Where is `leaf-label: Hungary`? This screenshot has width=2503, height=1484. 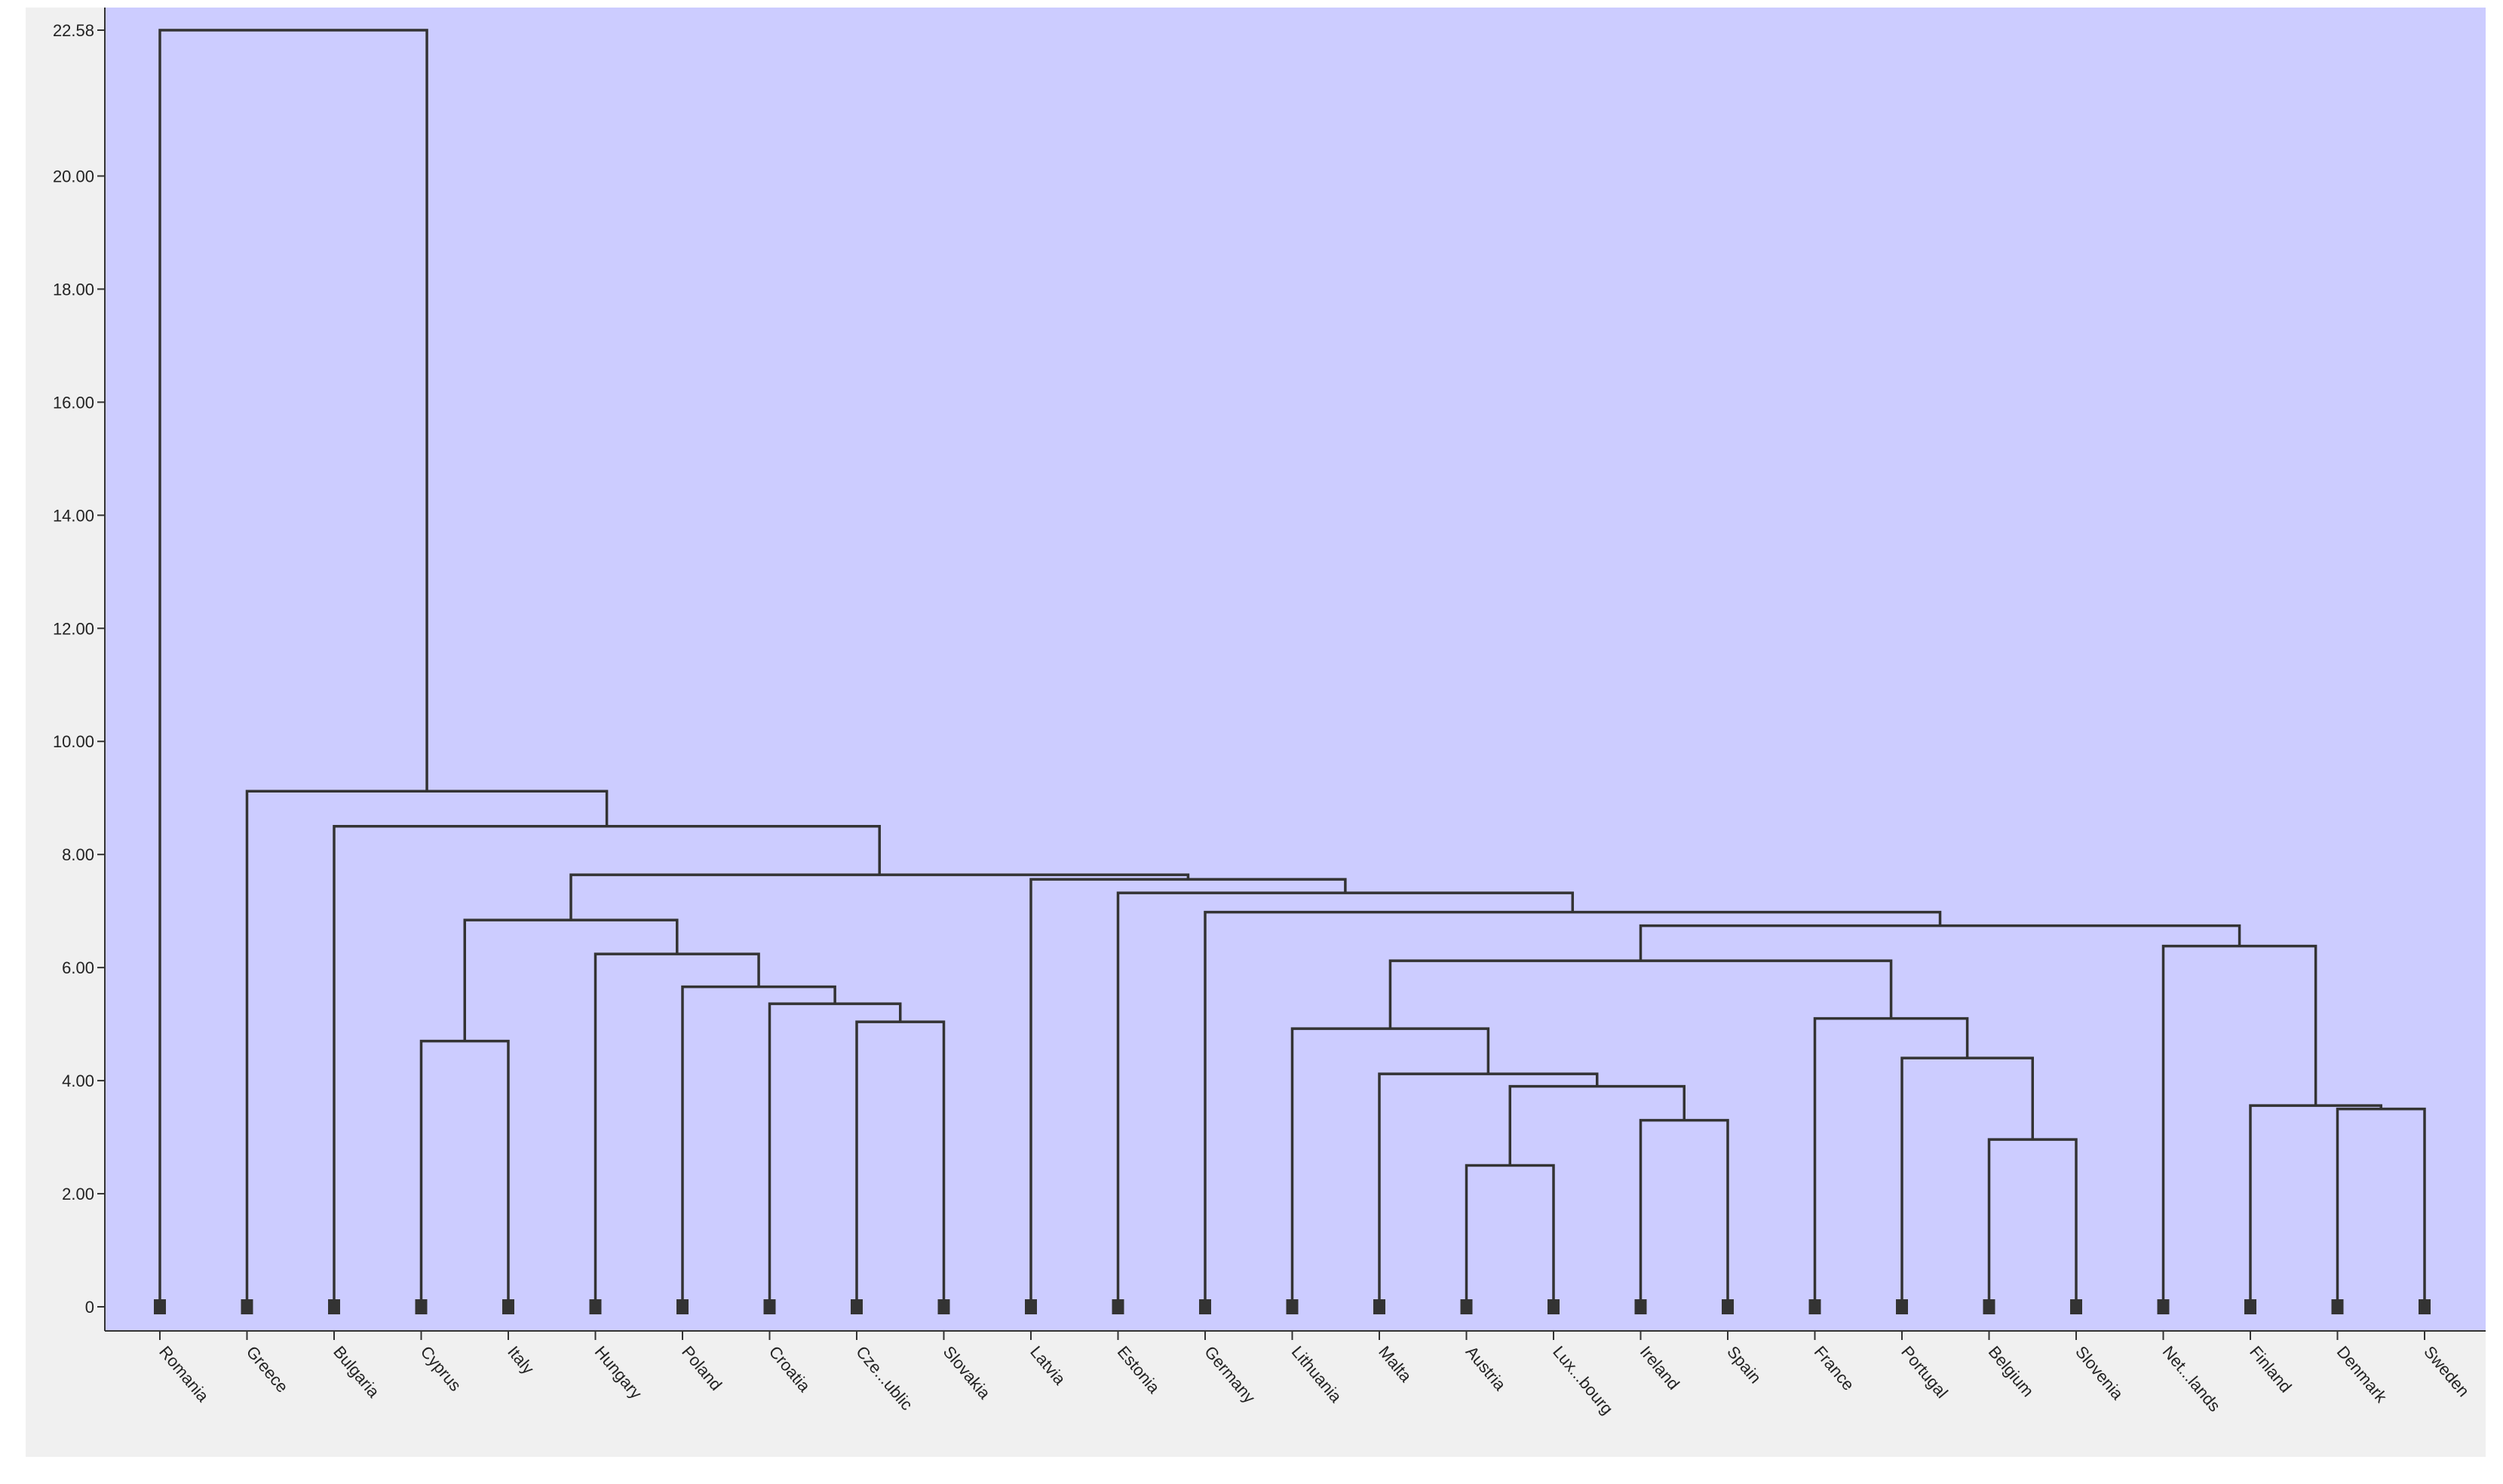 leaf-label: Hungary is located at coordinates (619, 1372).